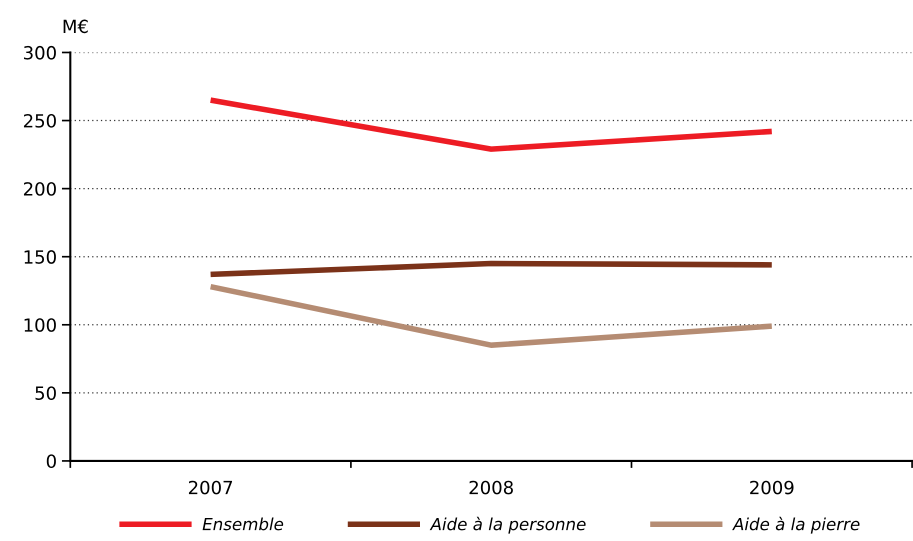 Image resolution: width=913 pixels, height=541 pixels. I want to click on legend-label: Aide à la personne, so click(508, 525).